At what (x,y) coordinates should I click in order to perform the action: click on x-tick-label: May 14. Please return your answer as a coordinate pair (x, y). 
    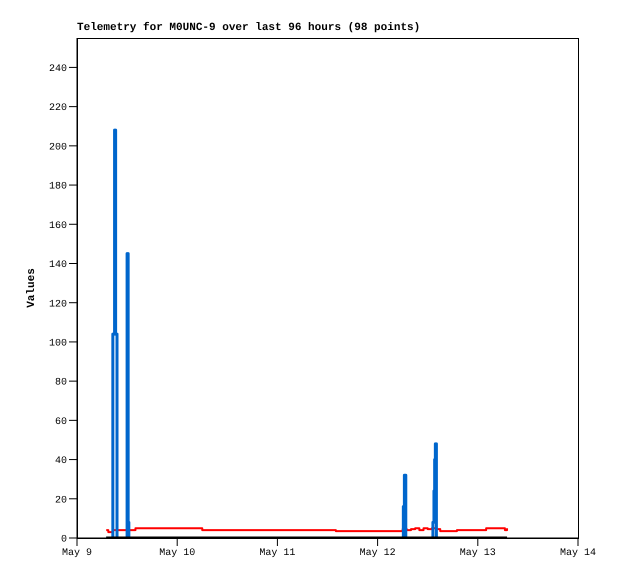
    Looking at the image, I should click on (578, 554).